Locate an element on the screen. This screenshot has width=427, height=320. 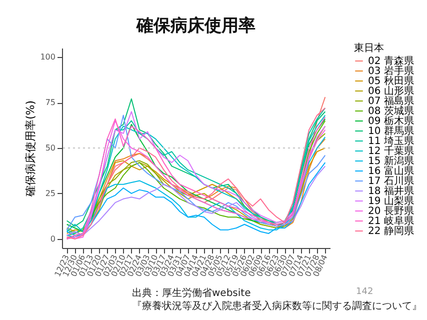
y-tick-label: 0 is located at coordinates (53, 239).